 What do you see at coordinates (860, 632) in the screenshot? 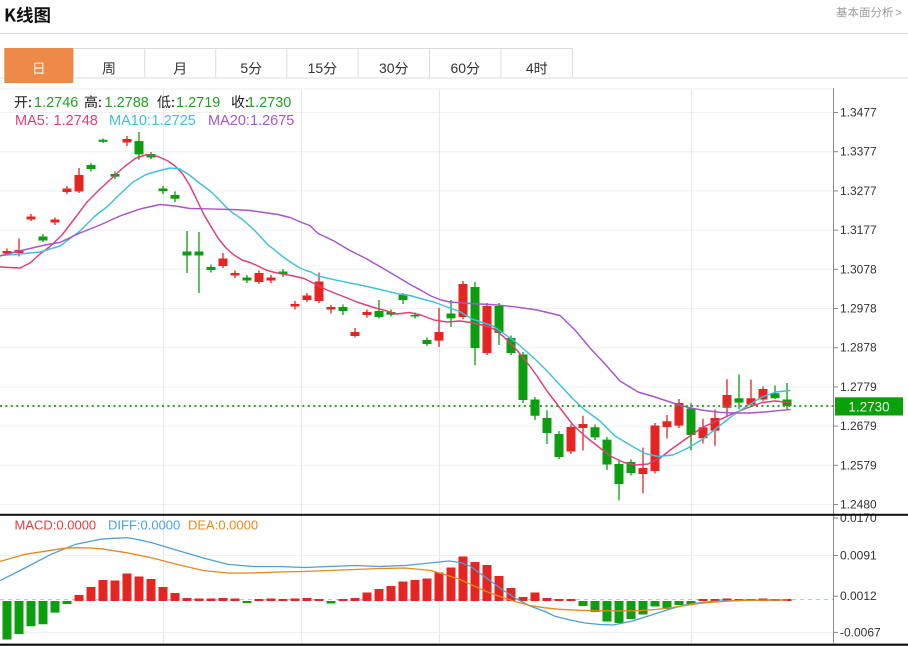
I see `svg-text: -0.0067` at bounding box center [860, 632].